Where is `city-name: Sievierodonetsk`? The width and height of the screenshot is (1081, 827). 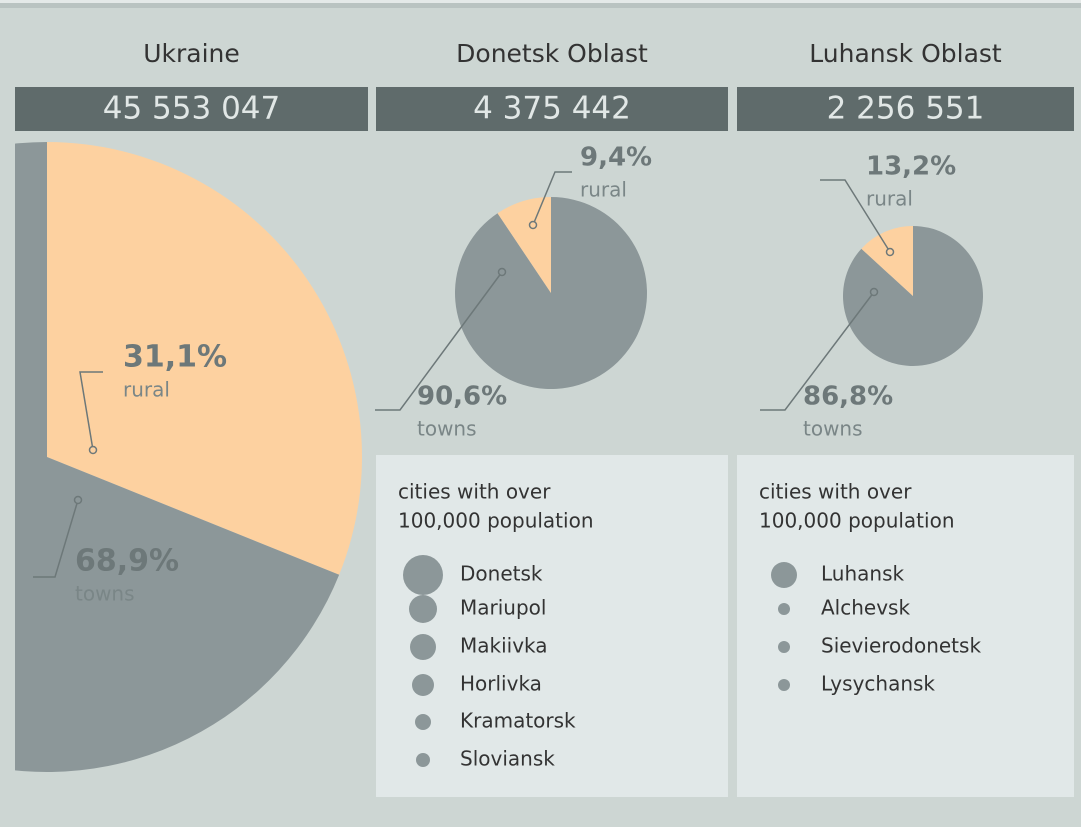 city-name: Sievierodonetsk is located at coordinates (901, 646).